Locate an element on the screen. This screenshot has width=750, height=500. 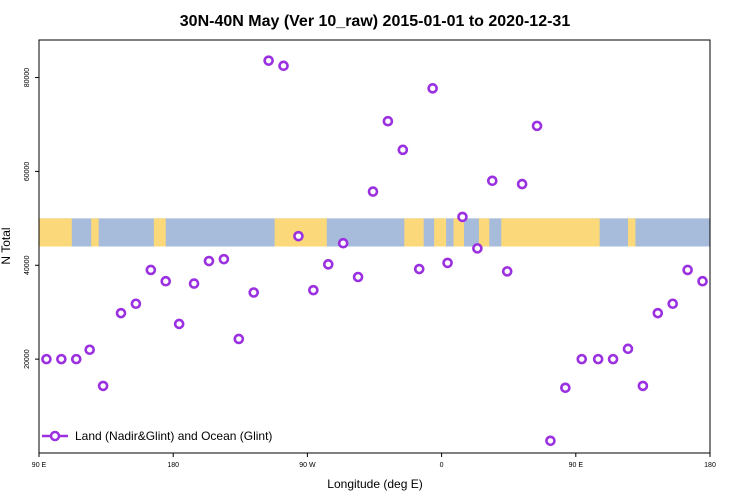
legend-label: Land (Nadir&Glint) and Ocean (Glint) is located at coordinates (173, 436).